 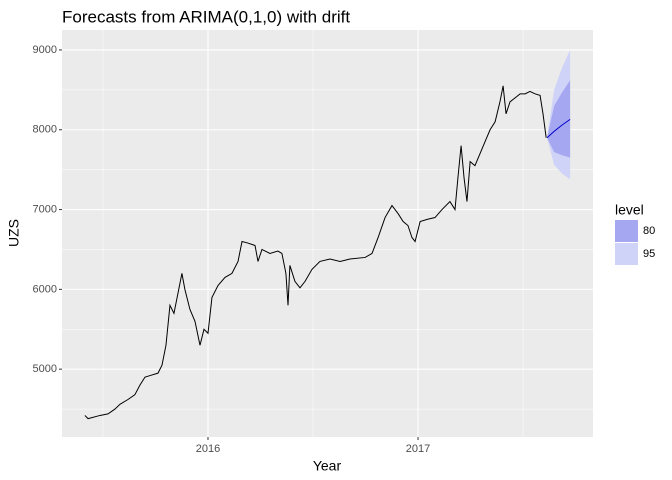 What do you see at coordinates (649, 231) in the screenshot?
I see `legend-label: 80` at bounding box center [649, 231].